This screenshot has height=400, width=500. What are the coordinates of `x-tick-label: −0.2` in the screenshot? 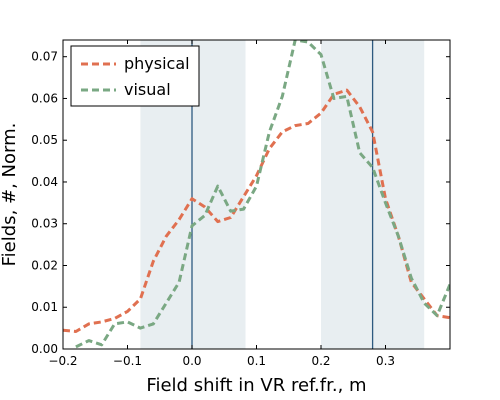 It's located at (62, 361).